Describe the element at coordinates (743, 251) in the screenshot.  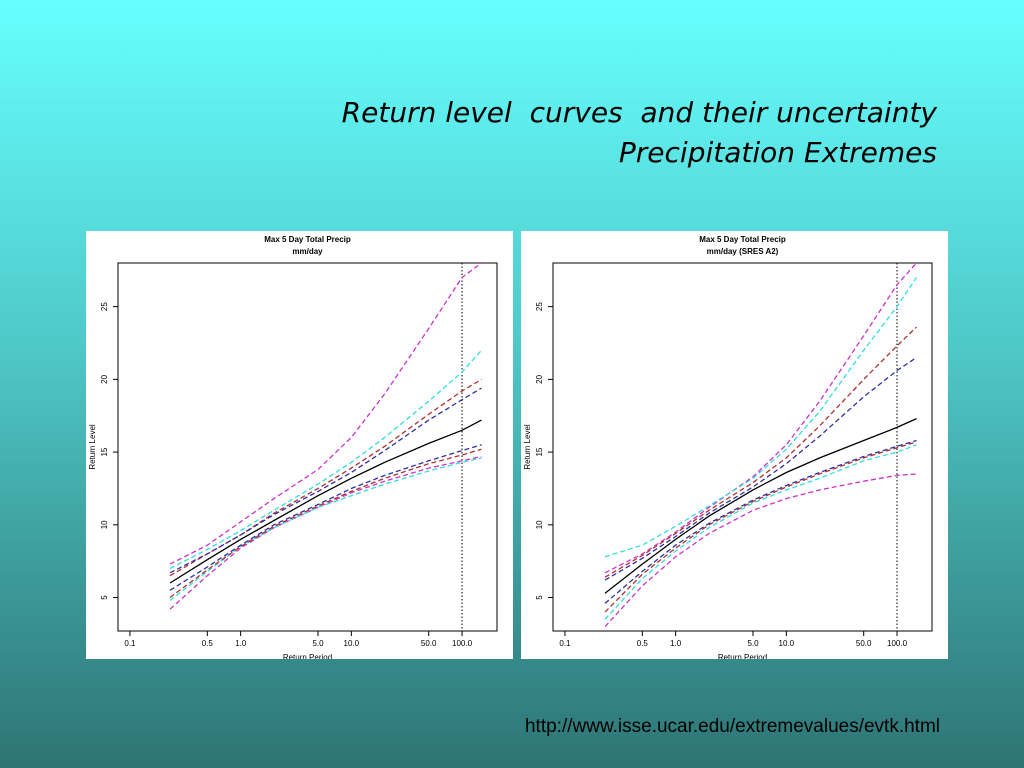
I see `chart-subtitle: mm/day (SRES A2)` at that location.